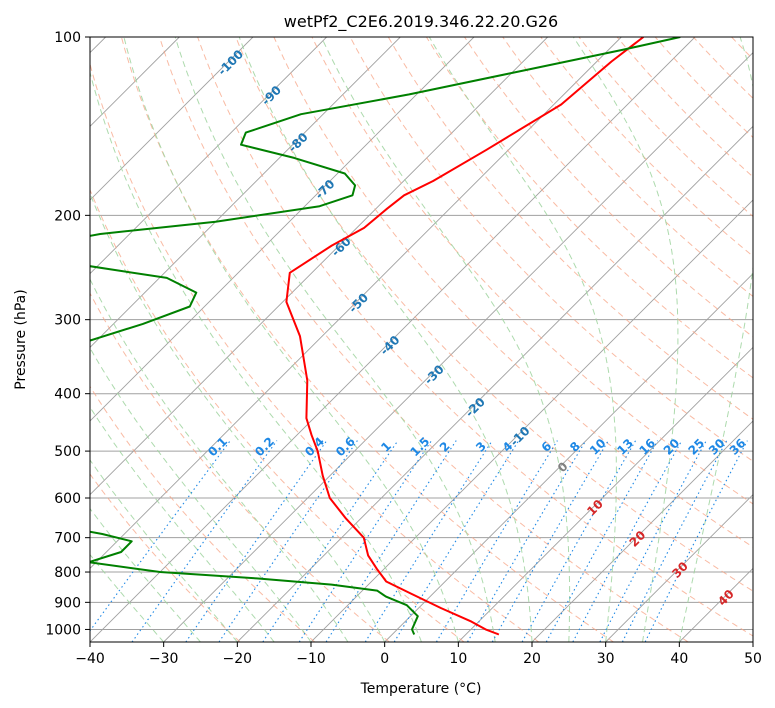 Image resolution: width=775 pixels, height=708 pixels. I want to click on x-tick-label: −20, so click(238, 659).